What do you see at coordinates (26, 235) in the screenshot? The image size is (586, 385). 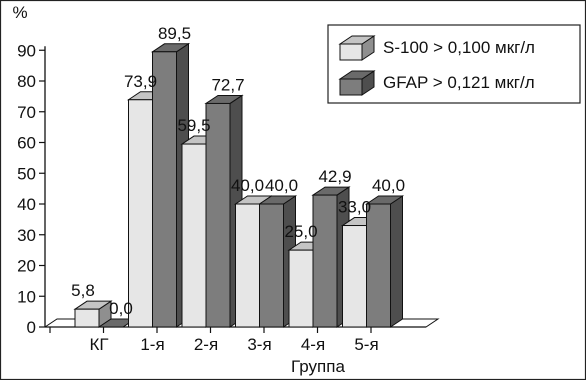 I see `y-tick-label: 30` at bounding box center [26, 235].